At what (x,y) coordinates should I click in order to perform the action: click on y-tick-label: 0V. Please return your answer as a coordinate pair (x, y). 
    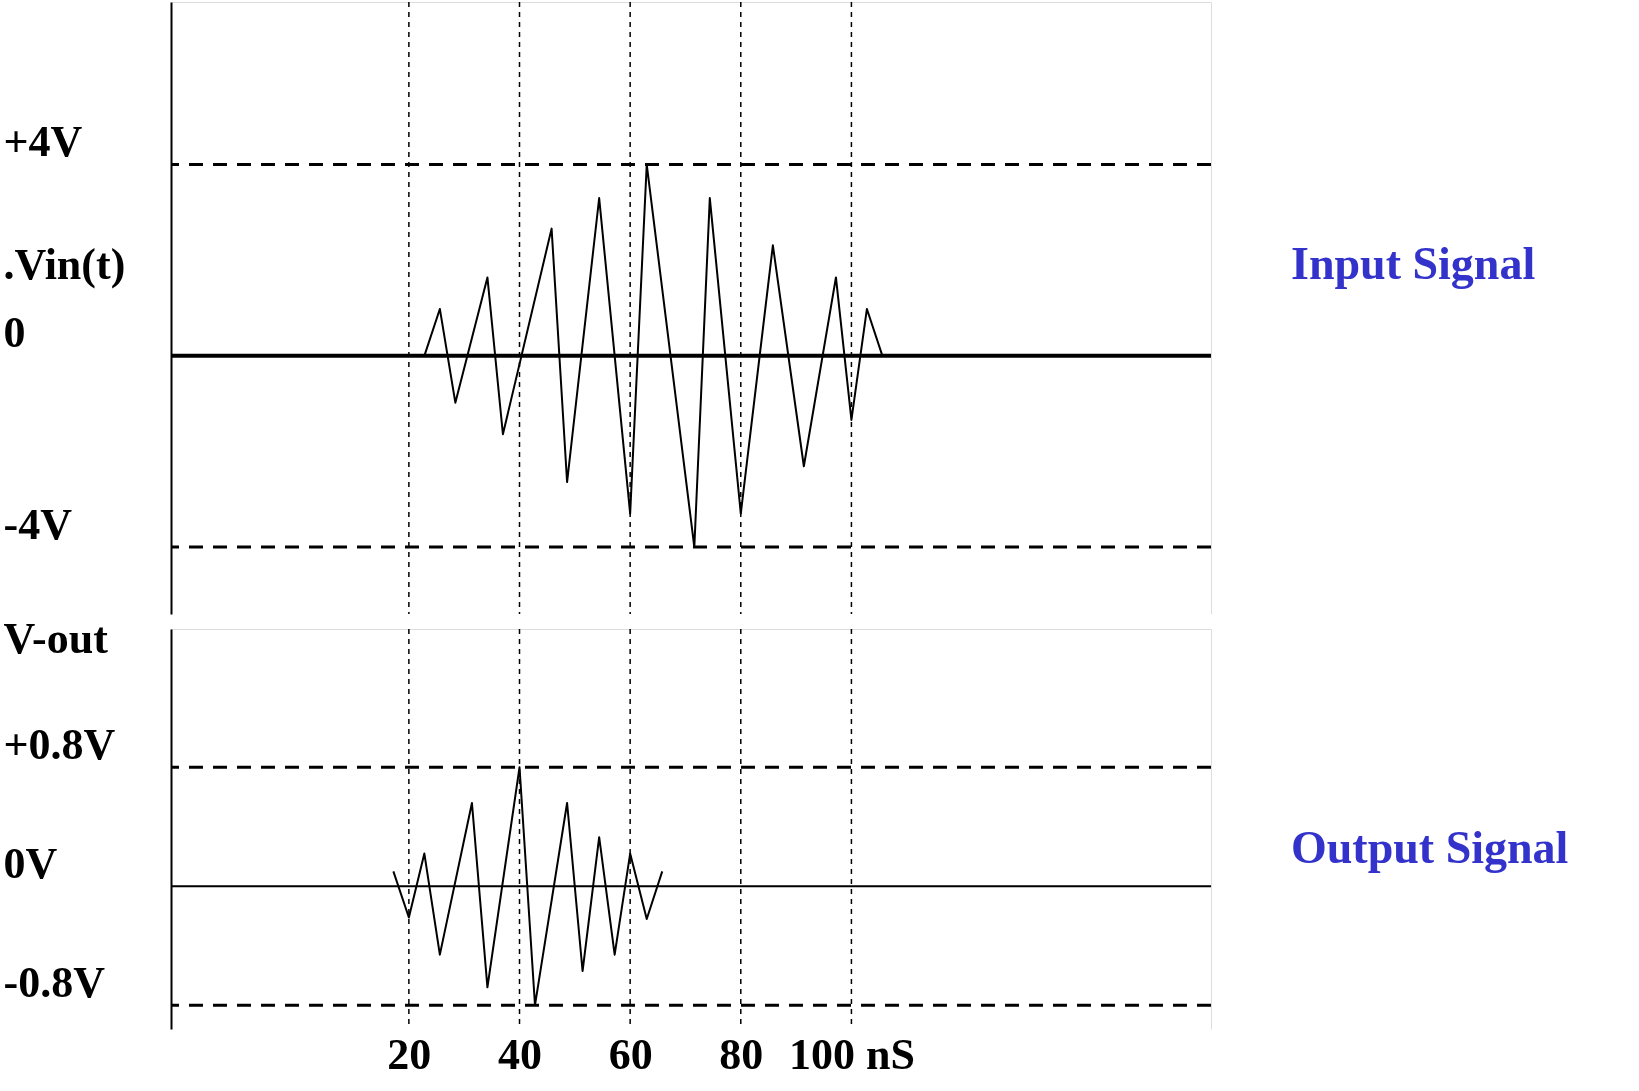
    Looking at the image, I should click on (30, 863).